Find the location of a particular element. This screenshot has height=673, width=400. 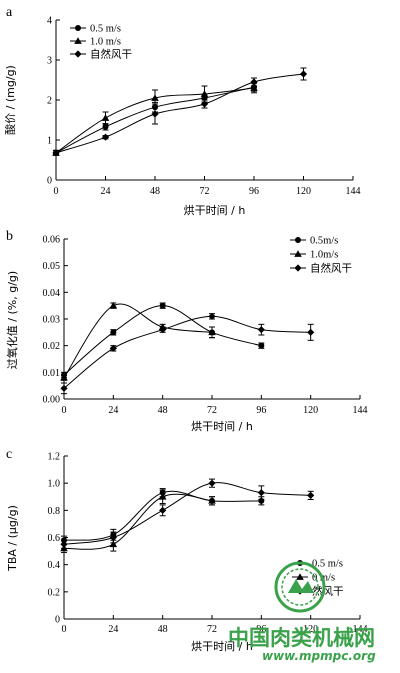

panel-letter: c is located at coordinates (9, 454).